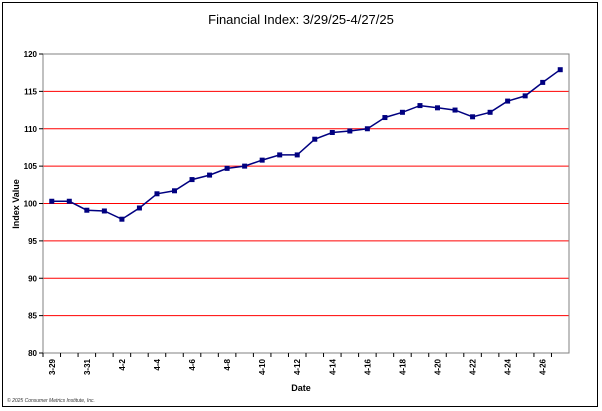 The image size is (602, 411). I want to click on y-axis-ticks: 80 85 90 95 100 105 110 115 120, so click(33, 204).